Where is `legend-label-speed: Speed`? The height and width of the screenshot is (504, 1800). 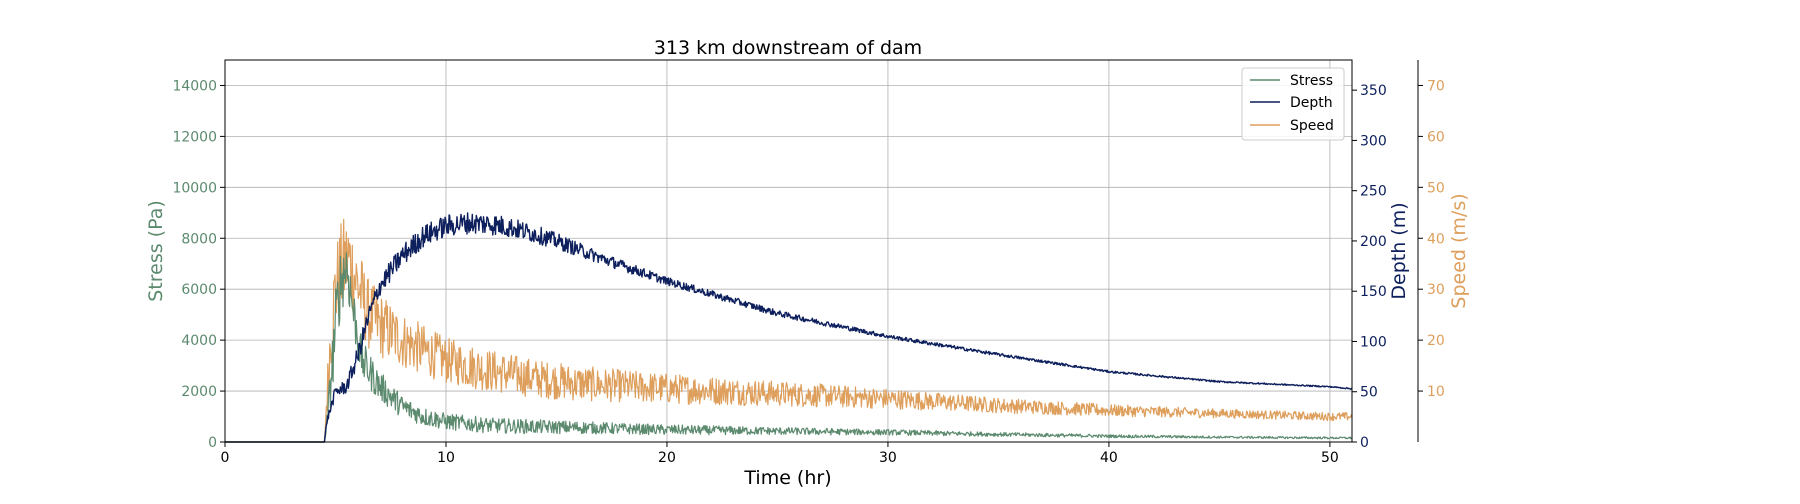
legend-label-speed: Speed is located at coordinates (1312, 126).